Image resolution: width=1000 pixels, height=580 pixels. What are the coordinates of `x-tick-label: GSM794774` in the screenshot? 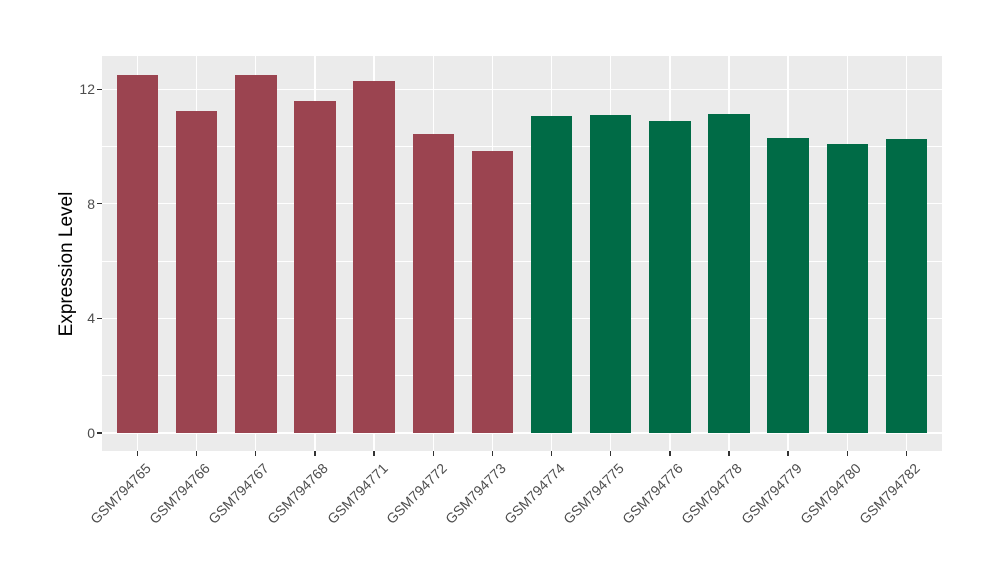 It's located at (534, 493).